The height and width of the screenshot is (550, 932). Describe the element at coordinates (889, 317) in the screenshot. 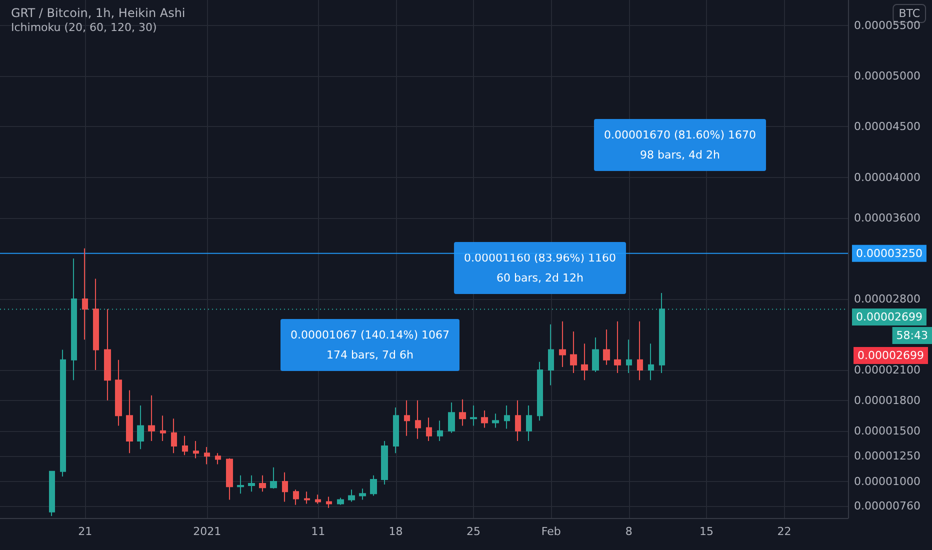

I see `ref-line-label: 0.00002699` at that location.